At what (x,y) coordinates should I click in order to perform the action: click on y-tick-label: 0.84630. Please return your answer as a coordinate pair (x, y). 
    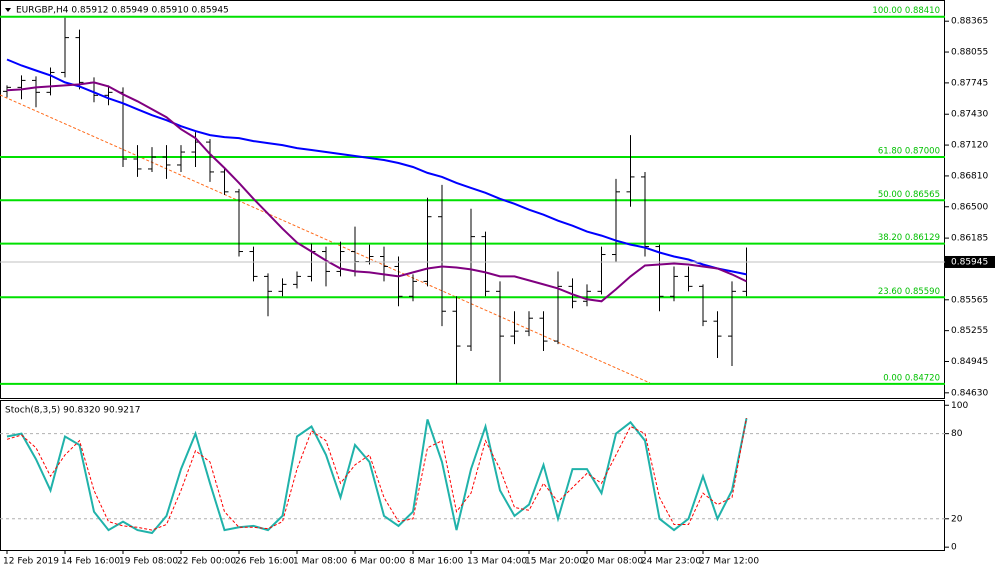
    Looking at the image, I should click on (969, 393).